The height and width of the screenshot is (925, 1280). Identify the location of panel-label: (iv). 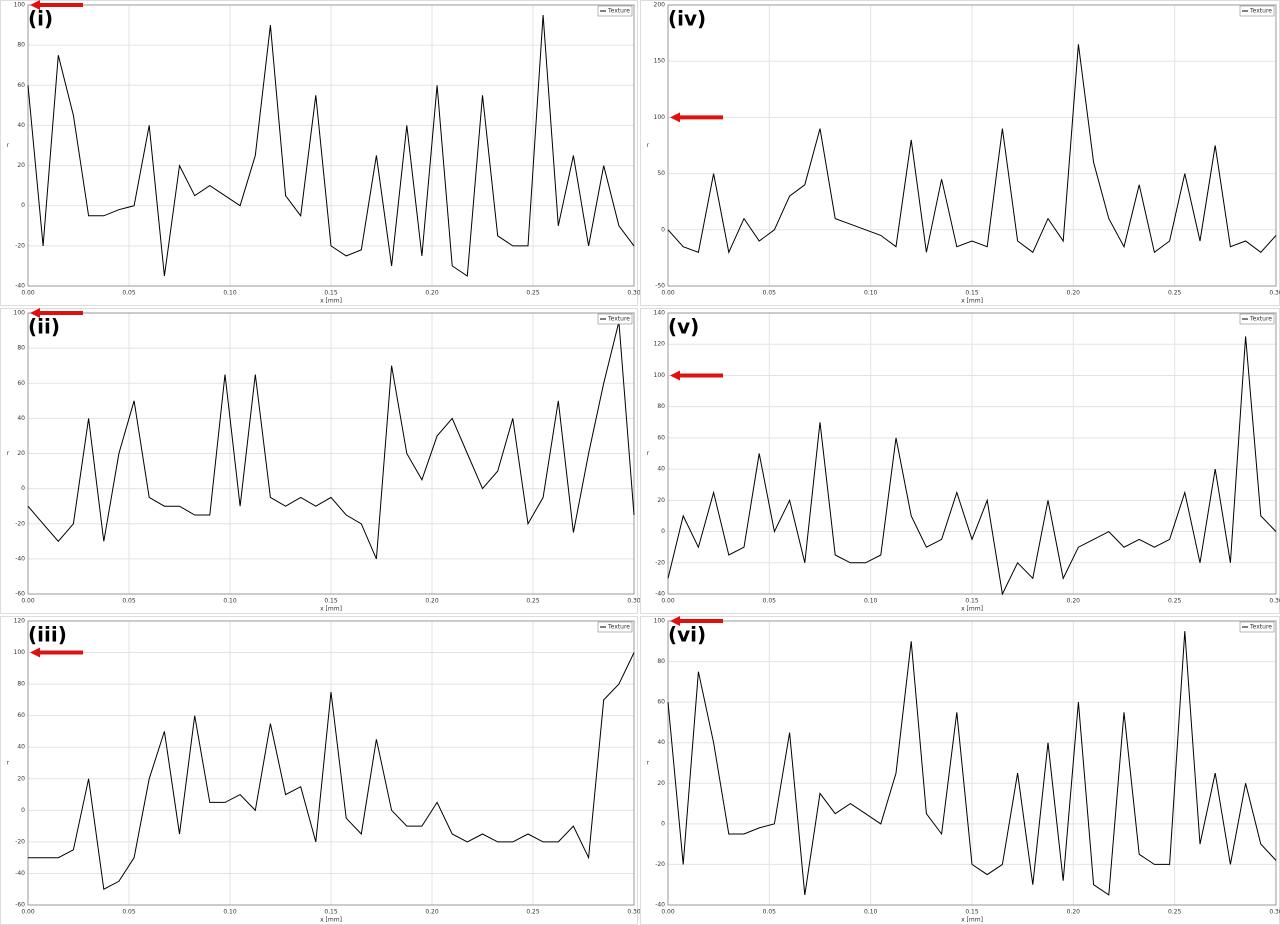
(687, 19).